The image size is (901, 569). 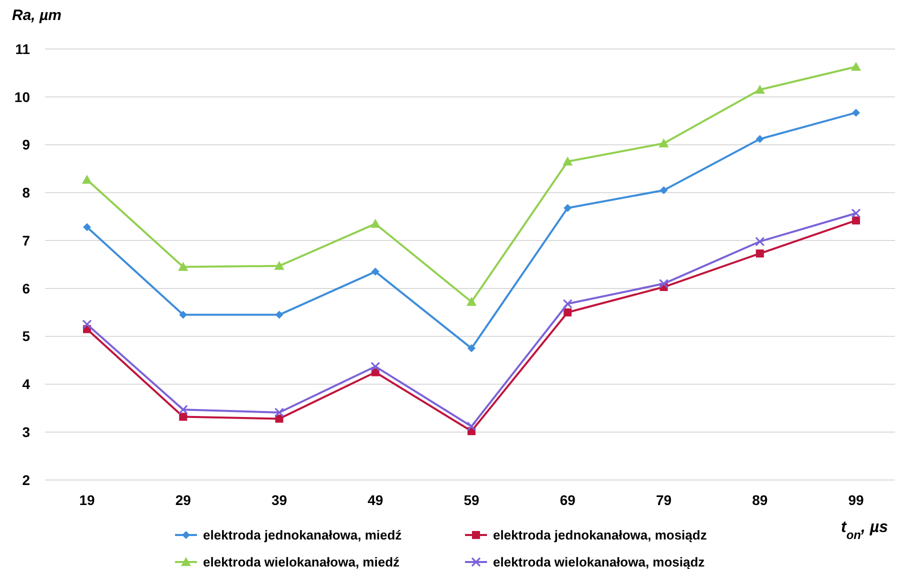 What do you see at coordinates (302, 535) in the screenshot?
I see `legend-label: elektroda jednokanałowa, miedź` at bounding box center [302, 535].